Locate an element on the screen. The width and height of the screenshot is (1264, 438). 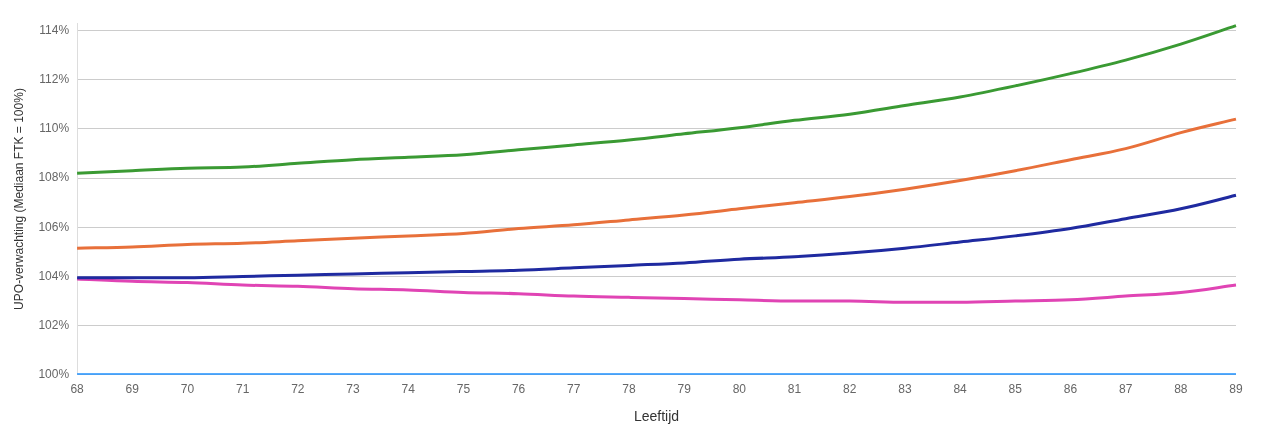
y-tick-label: 102% is located at coordinates (54, 324).